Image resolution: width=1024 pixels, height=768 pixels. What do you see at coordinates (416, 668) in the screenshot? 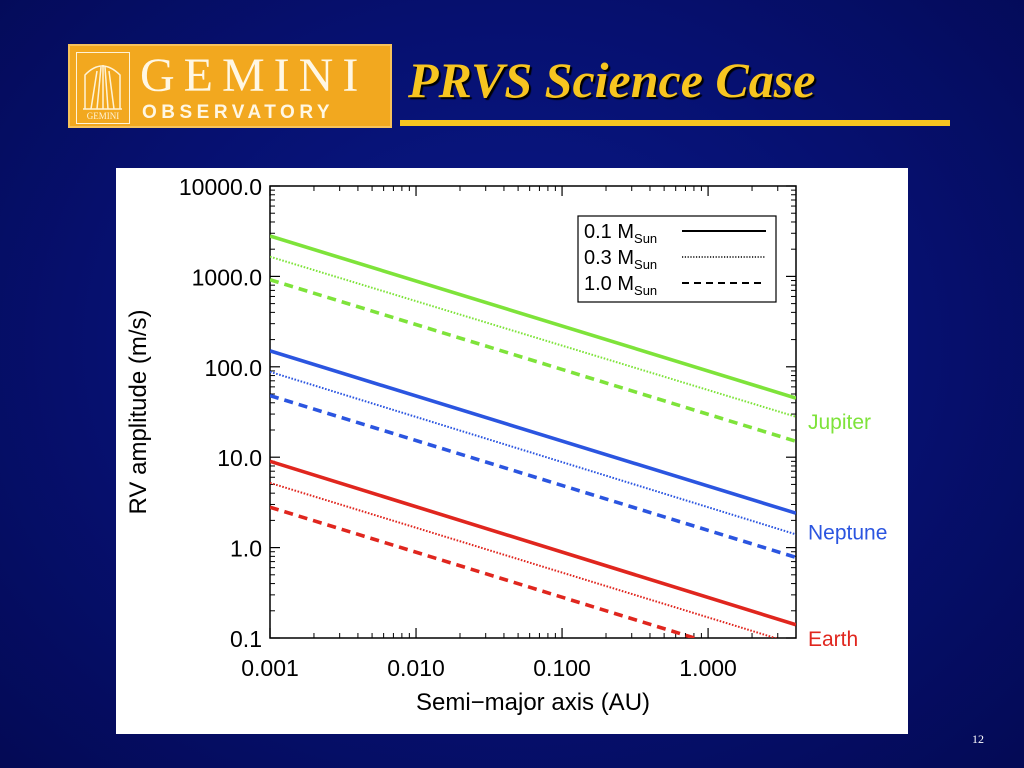
I see `x-tick-label: 0.010` at bounding box center [416, 668].